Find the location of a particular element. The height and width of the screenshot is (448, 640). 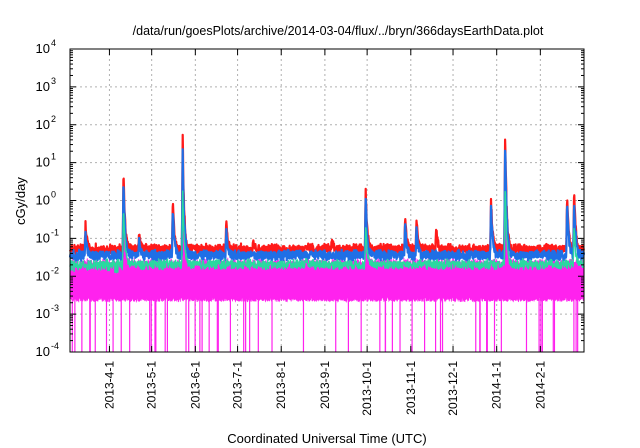

x-tick-label: 2013-10-1 is located at coordinates (367, 388).